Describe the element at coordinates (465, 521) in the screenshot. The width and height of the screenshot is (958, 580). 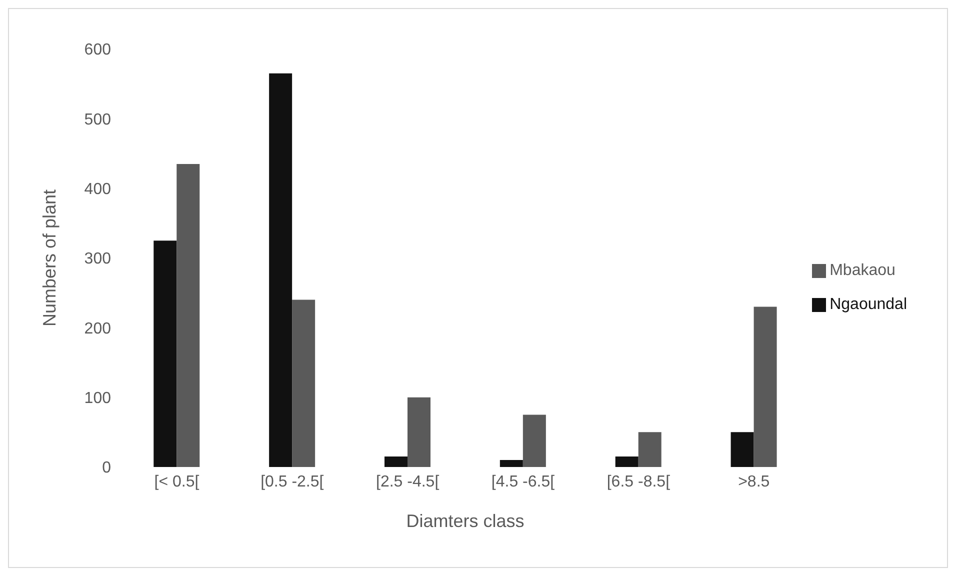
I see `x-axis-title: Diamters class` at that location.